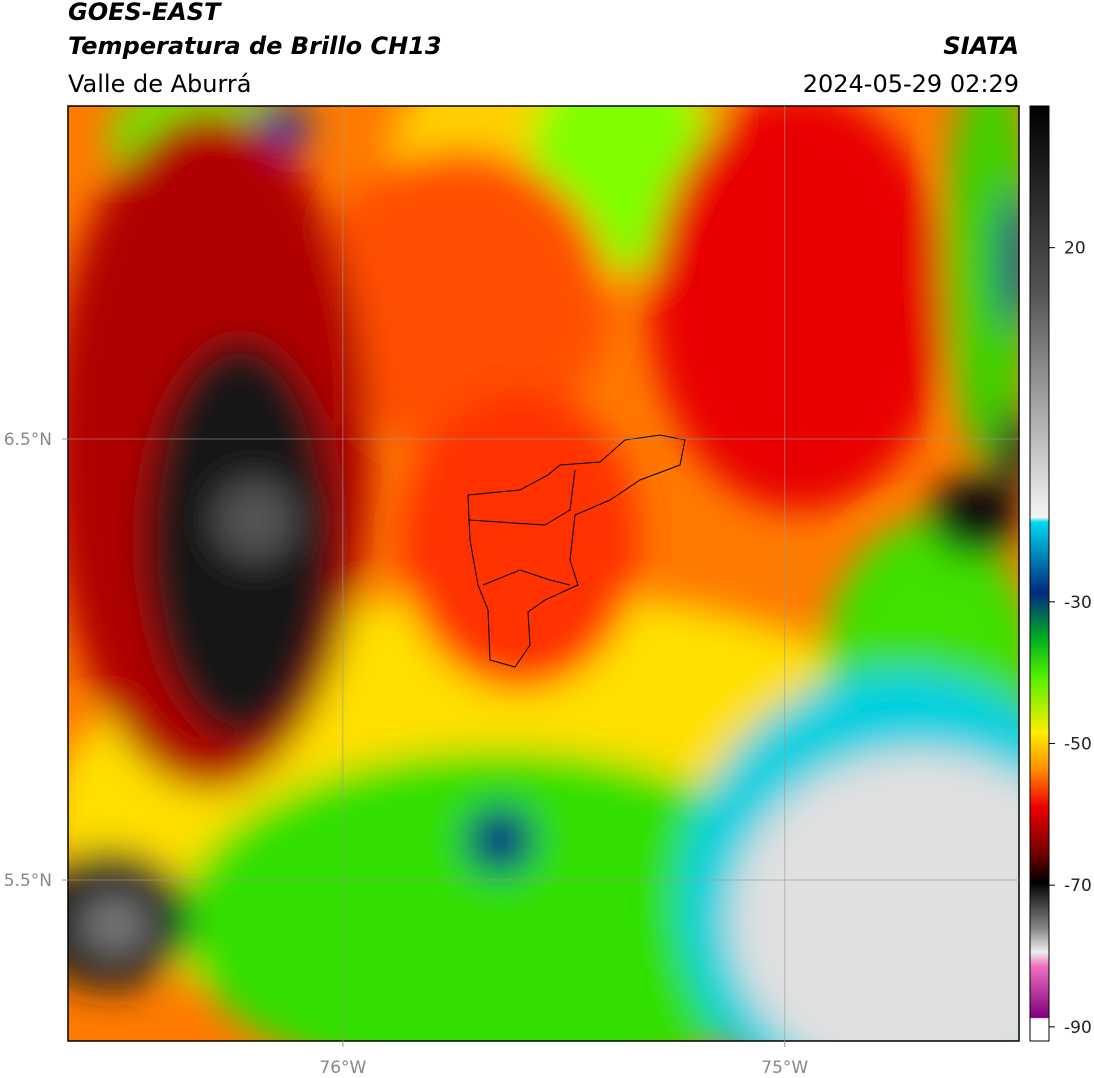 This screenshot has width=1094, height=1078. I want to click on y-tick-label: 5.5°N, so click(28, 881).